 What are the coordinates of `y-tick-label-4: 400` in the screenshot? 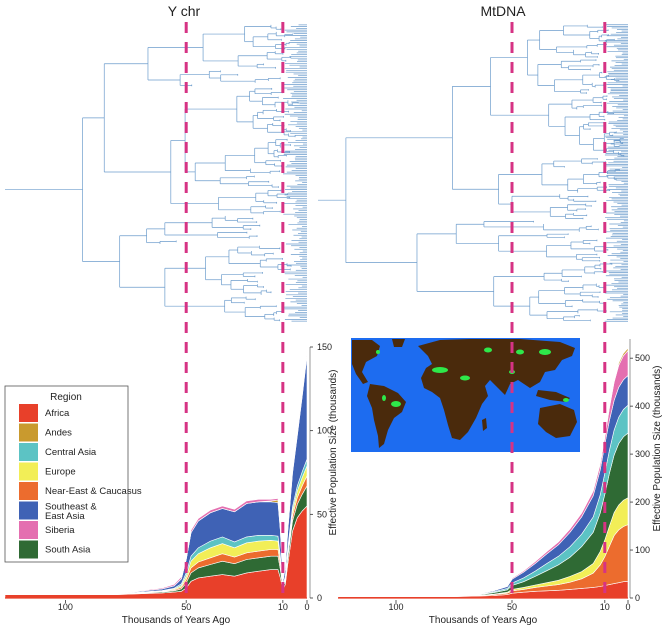 It's located at (642, 406).